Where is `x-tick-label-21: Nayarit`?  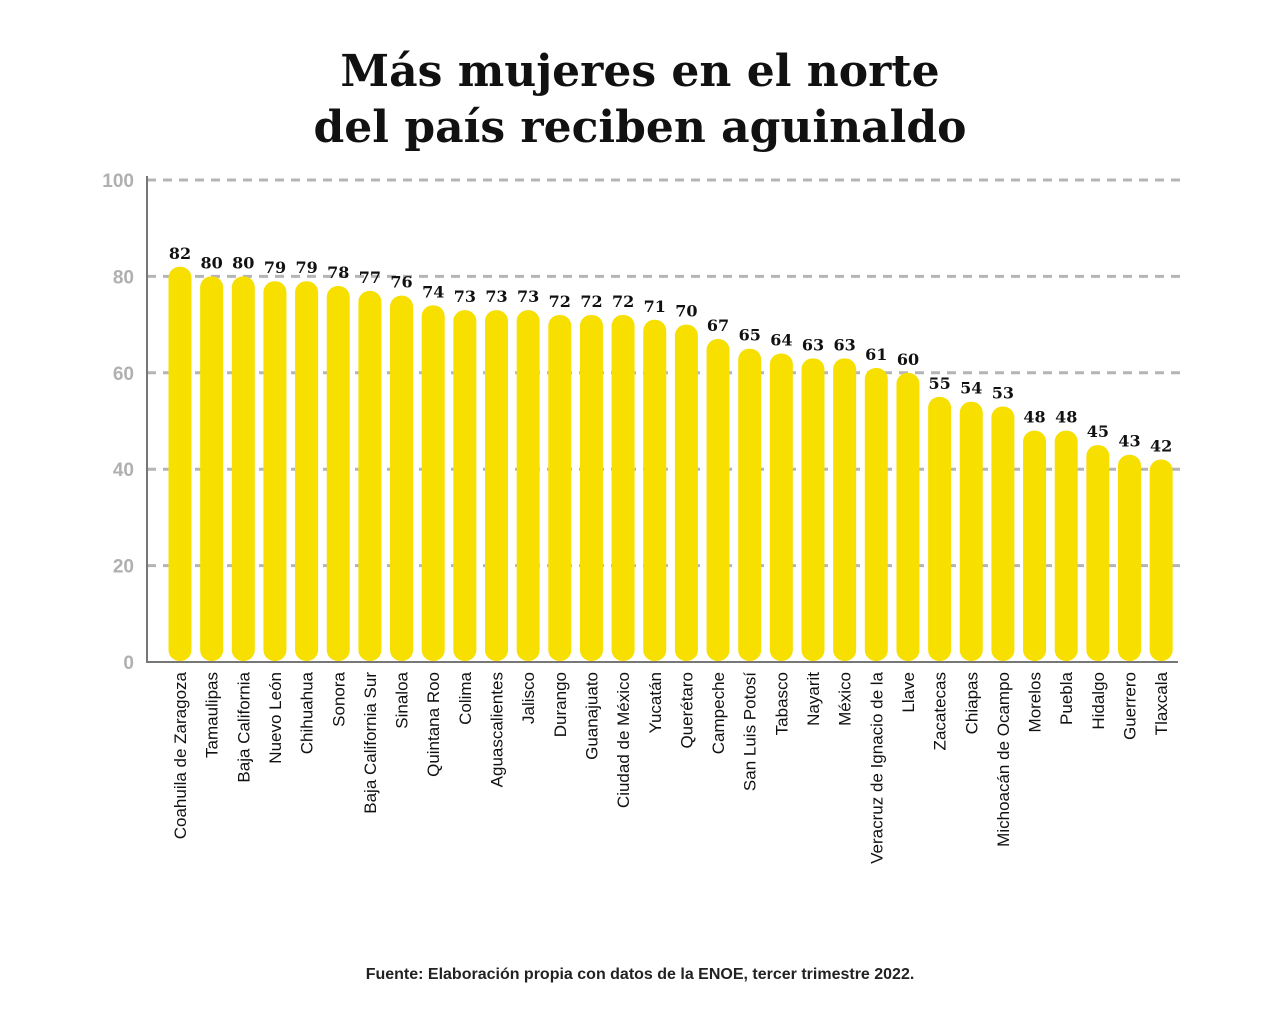 x-tick-label-21: Nayarit is located at coordinates (813, 699).